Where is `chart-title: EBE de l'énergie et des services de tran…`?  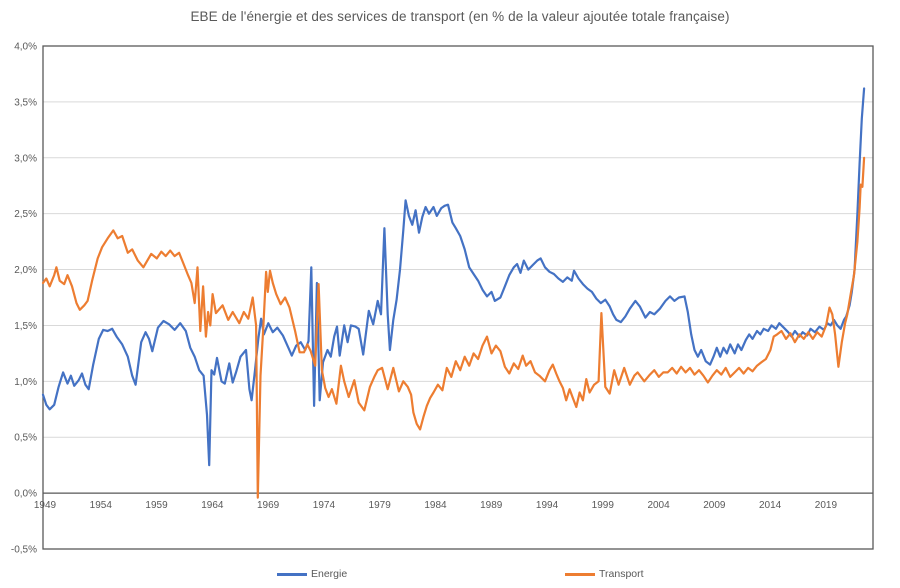
chart-title: EBE de l'énergie et des services de tran… is located at coordinates (460, 16).